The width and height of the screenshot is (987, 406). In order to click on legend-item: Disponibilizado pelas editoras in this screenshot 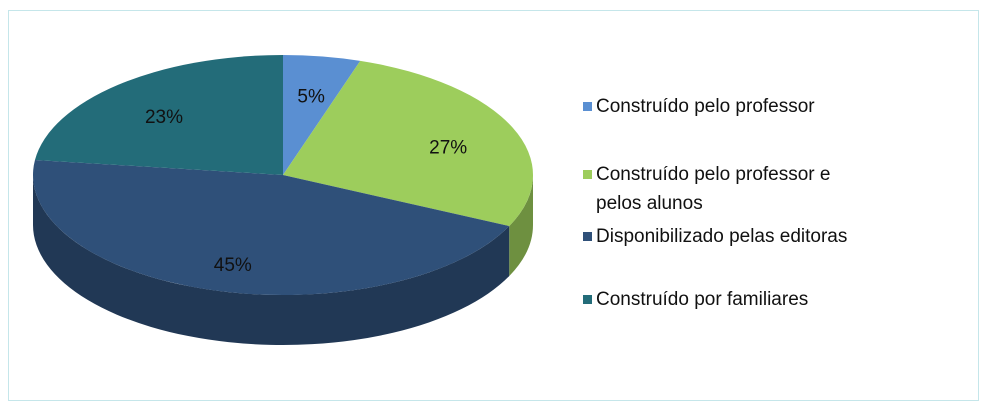, I will do `click(727, 236)`.